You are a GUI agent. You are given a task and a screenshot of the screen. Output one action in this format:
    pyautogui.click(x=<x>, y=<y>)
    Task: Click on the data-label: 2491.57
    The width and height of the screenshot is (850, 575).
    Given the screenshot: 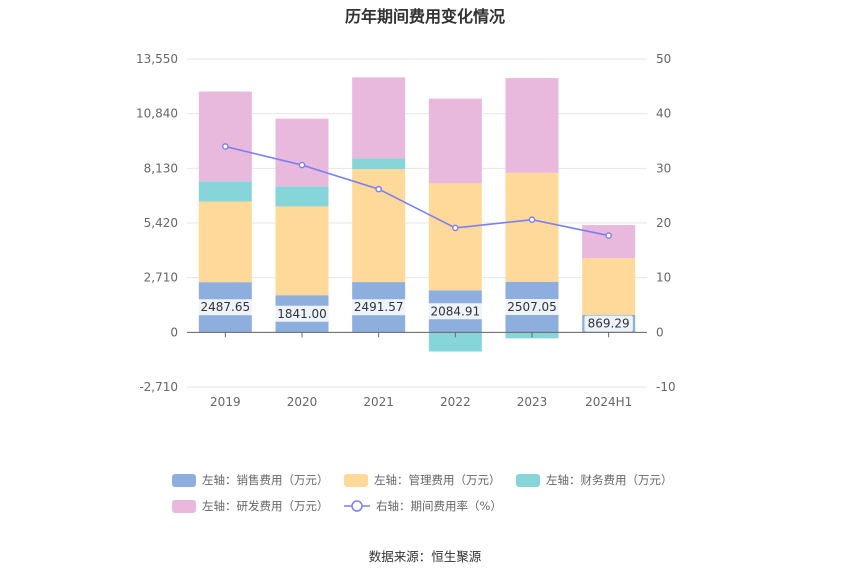 What is the action you would take?
    pyautogui.click(x=379, y=307)
    